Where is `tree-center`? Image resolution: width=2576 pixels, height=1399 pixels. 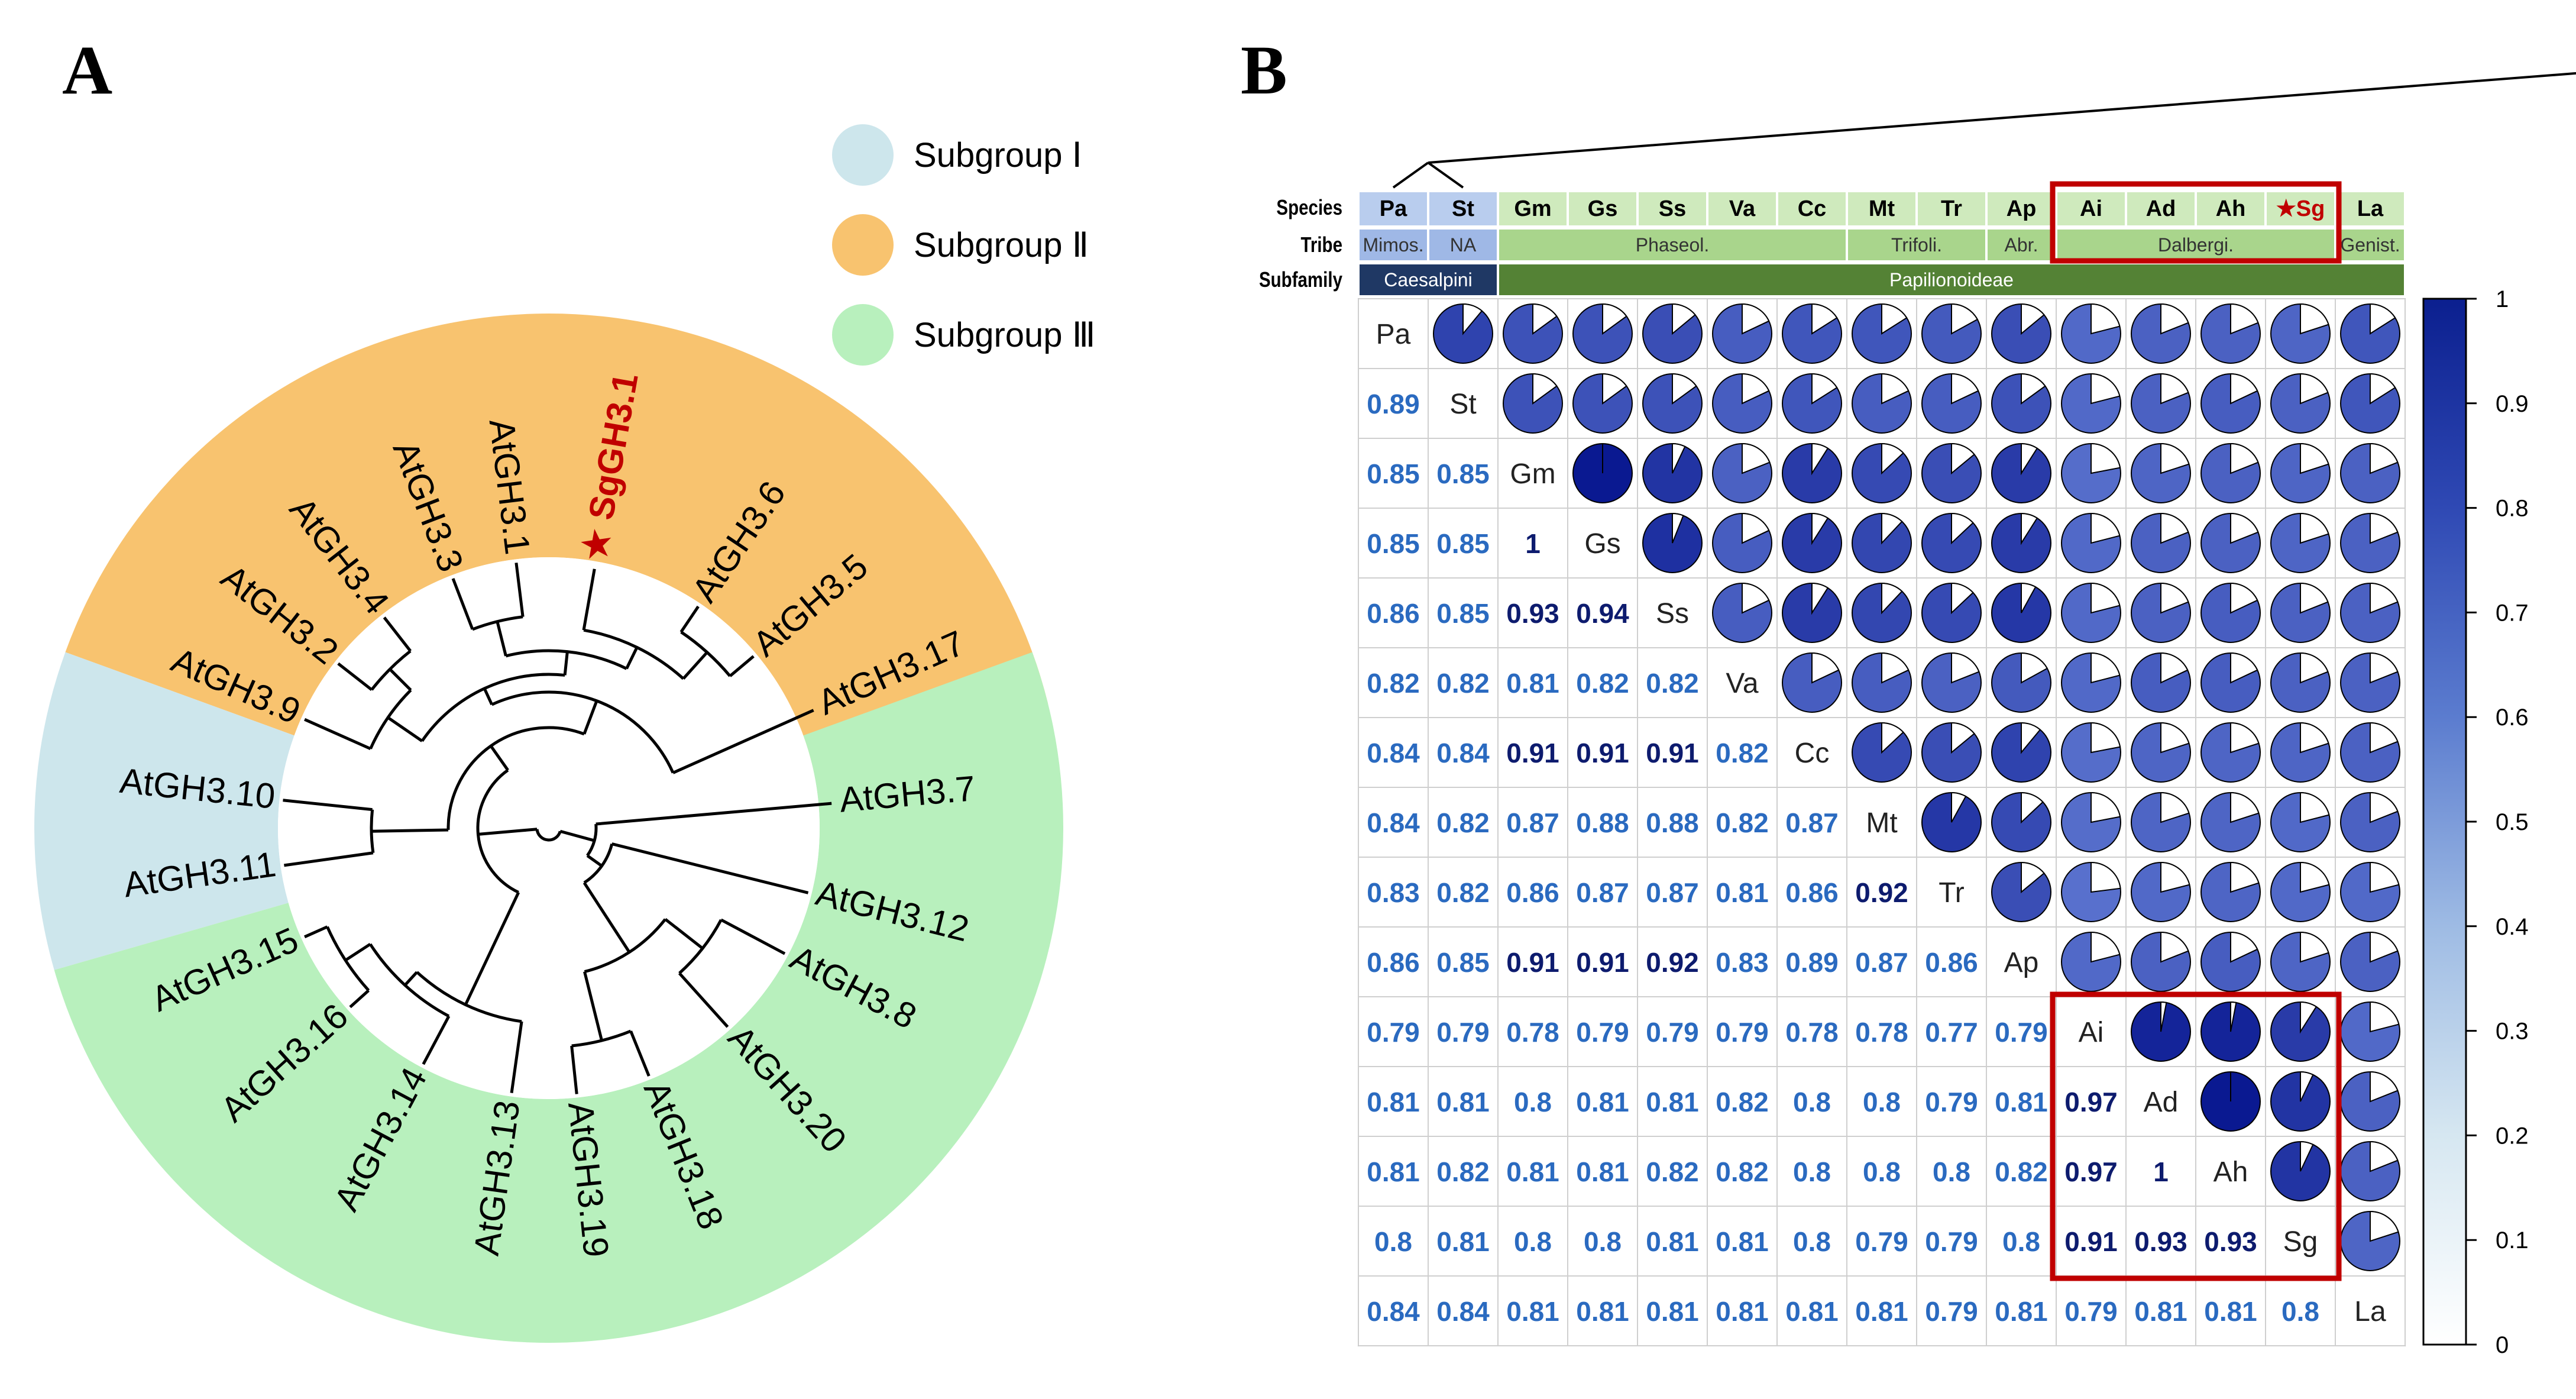
tree-center is located at coordinates (549, 828).